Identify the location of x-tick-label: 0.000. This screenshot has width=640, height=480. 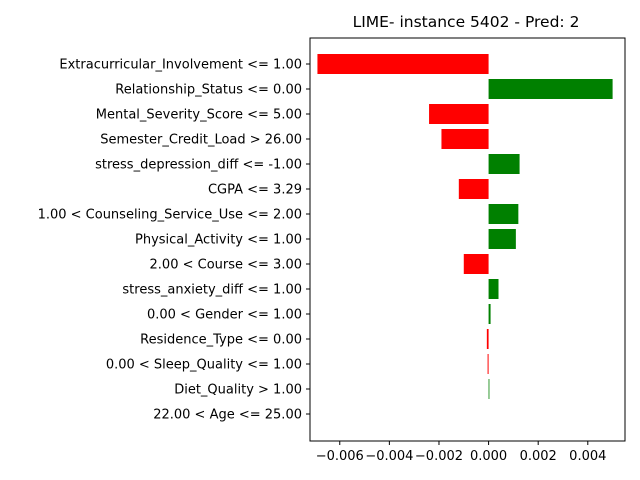
(488, 456).